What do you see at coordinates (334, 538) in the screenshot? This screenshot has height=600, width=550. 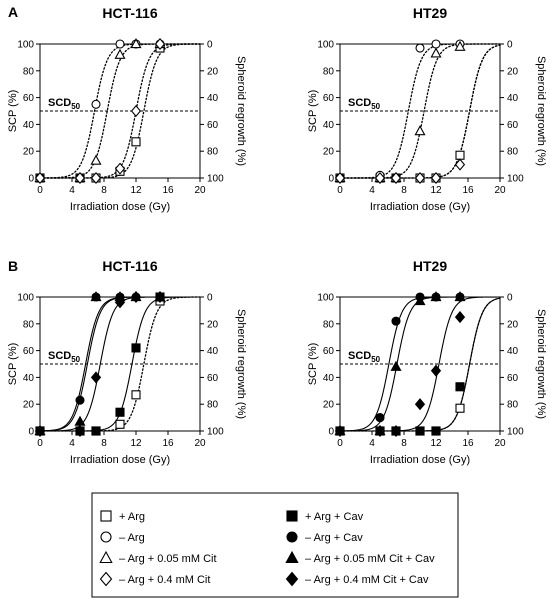 I see `legend-label: – Arg + Cav` at bounding box center [334, 538].